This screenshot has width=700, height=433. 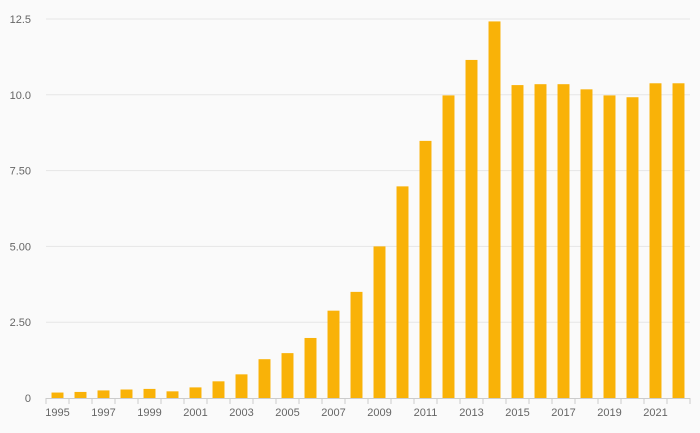 I want to click on y-tick-label: 12.5, so click(x=20, y=20).